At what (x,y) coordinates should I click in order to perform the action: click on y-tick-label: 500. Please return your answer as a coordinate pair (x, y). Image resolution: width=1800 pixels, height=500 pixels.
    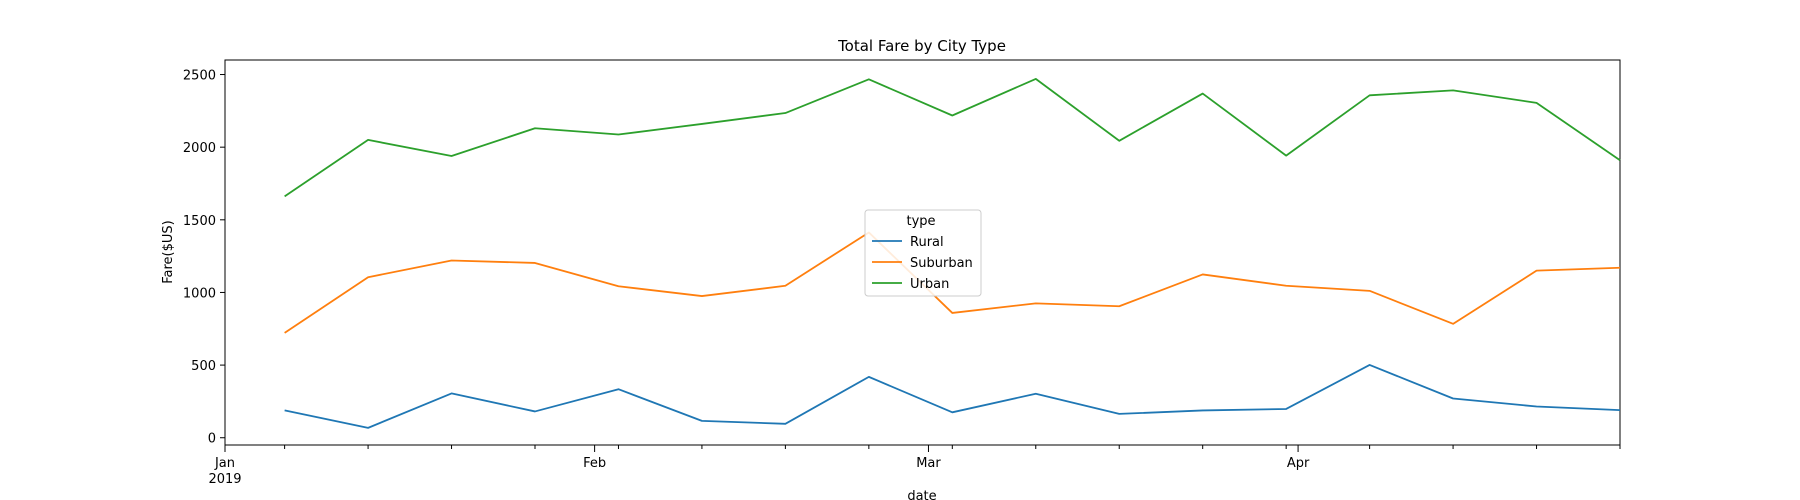
    Looking at the image, I should click on (203, 366).